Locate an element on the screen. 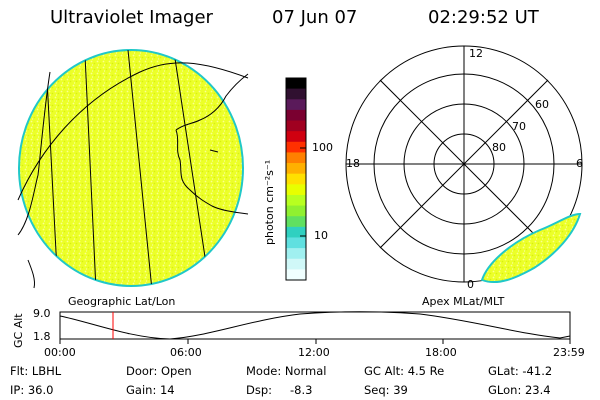  filter-info: Flt: LBHL is located at coordinates (36, 371).